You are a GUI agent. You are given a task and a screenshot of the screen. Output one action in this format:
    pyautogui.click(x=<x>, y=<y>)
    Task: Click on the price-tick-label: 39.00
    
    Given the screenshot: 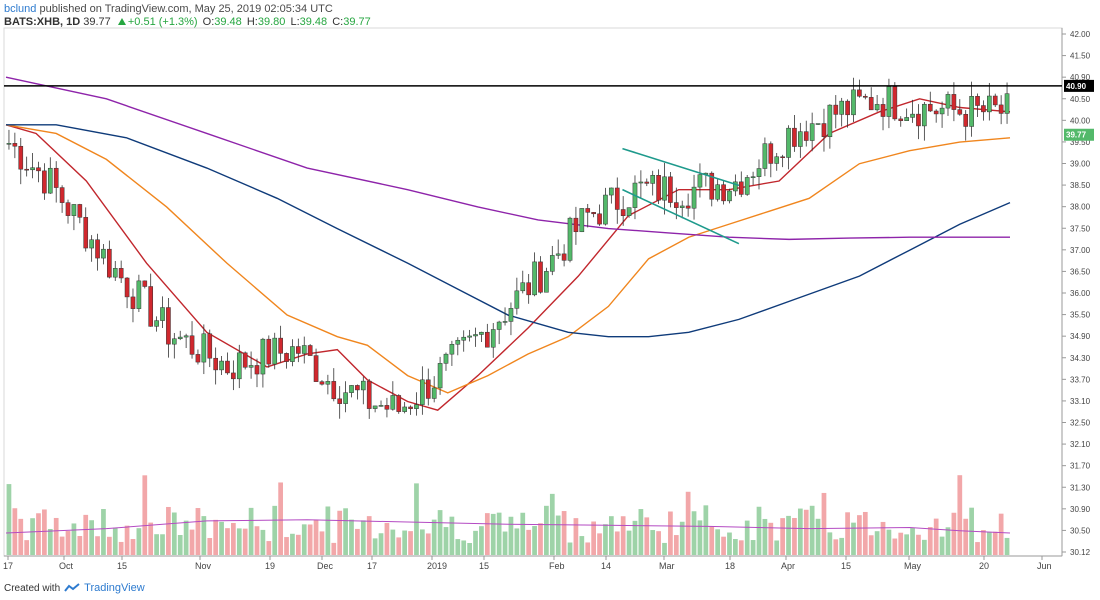 What is the action you would take?
    pyautogui.click(x=1080, y=164)
    